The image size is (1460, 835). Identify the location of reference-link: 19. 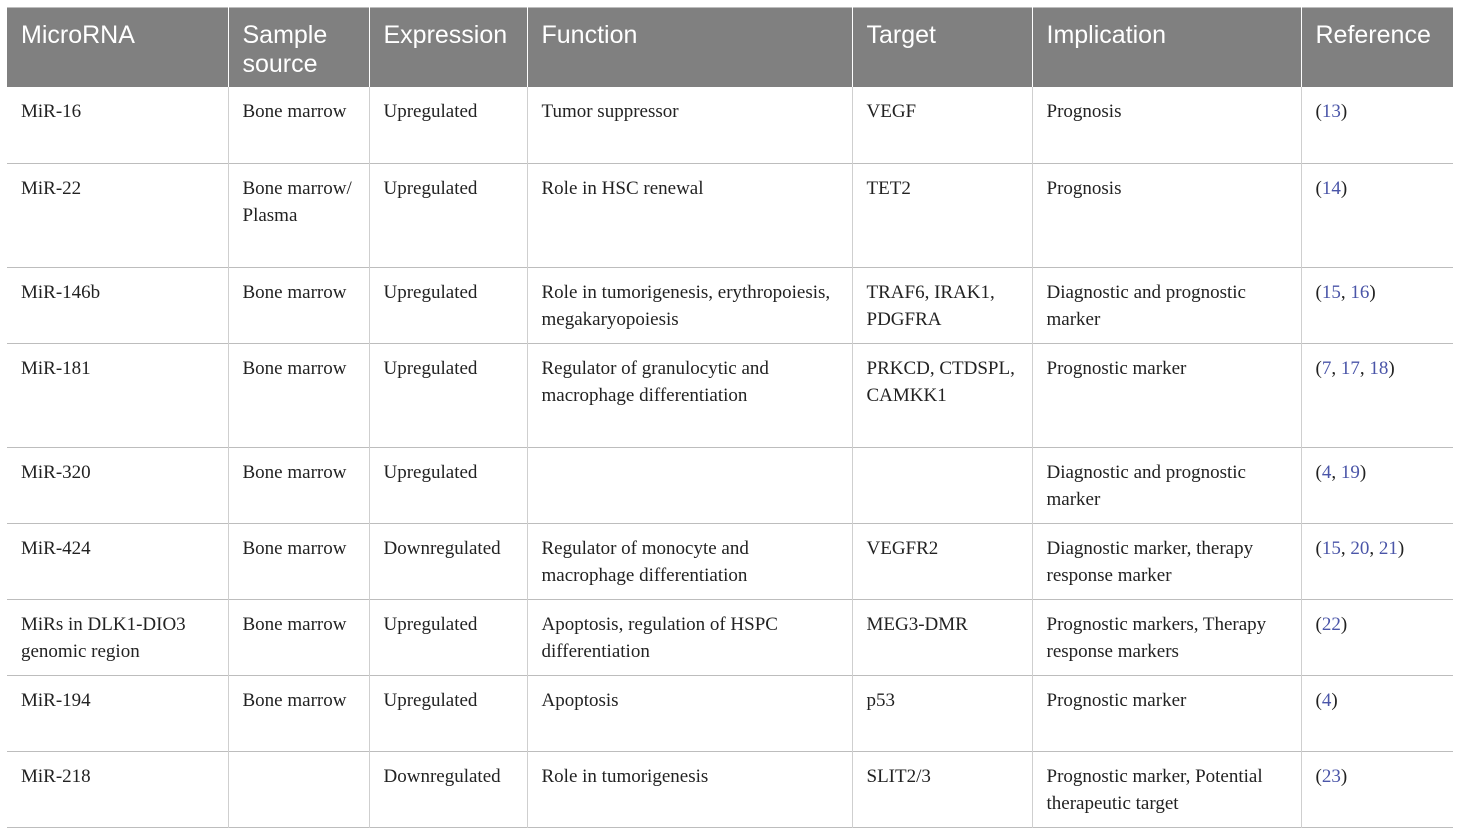
(1350, 472).